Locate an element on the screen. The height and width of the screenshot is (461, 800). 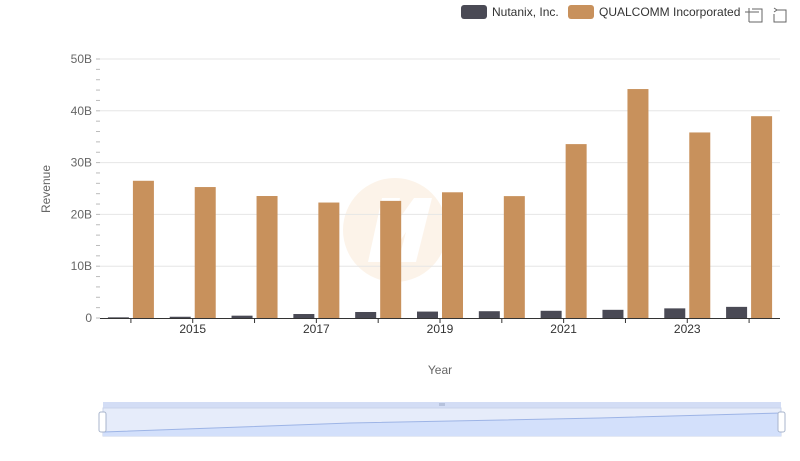
bar-qualcomm-2020 is located at coordinates (514, 257).